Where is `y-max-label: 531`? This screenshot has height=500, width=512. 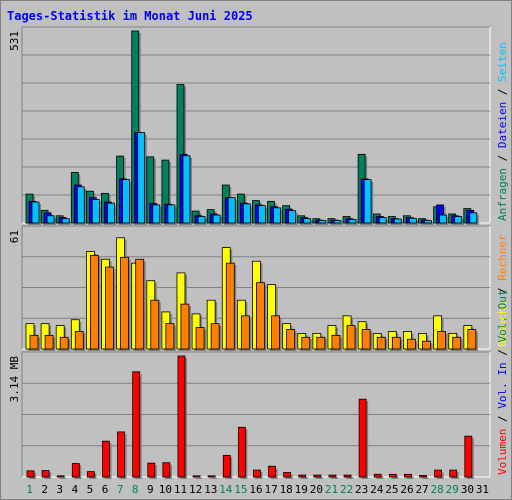 y-max-label: 531 is located at coordinates (14, 41).